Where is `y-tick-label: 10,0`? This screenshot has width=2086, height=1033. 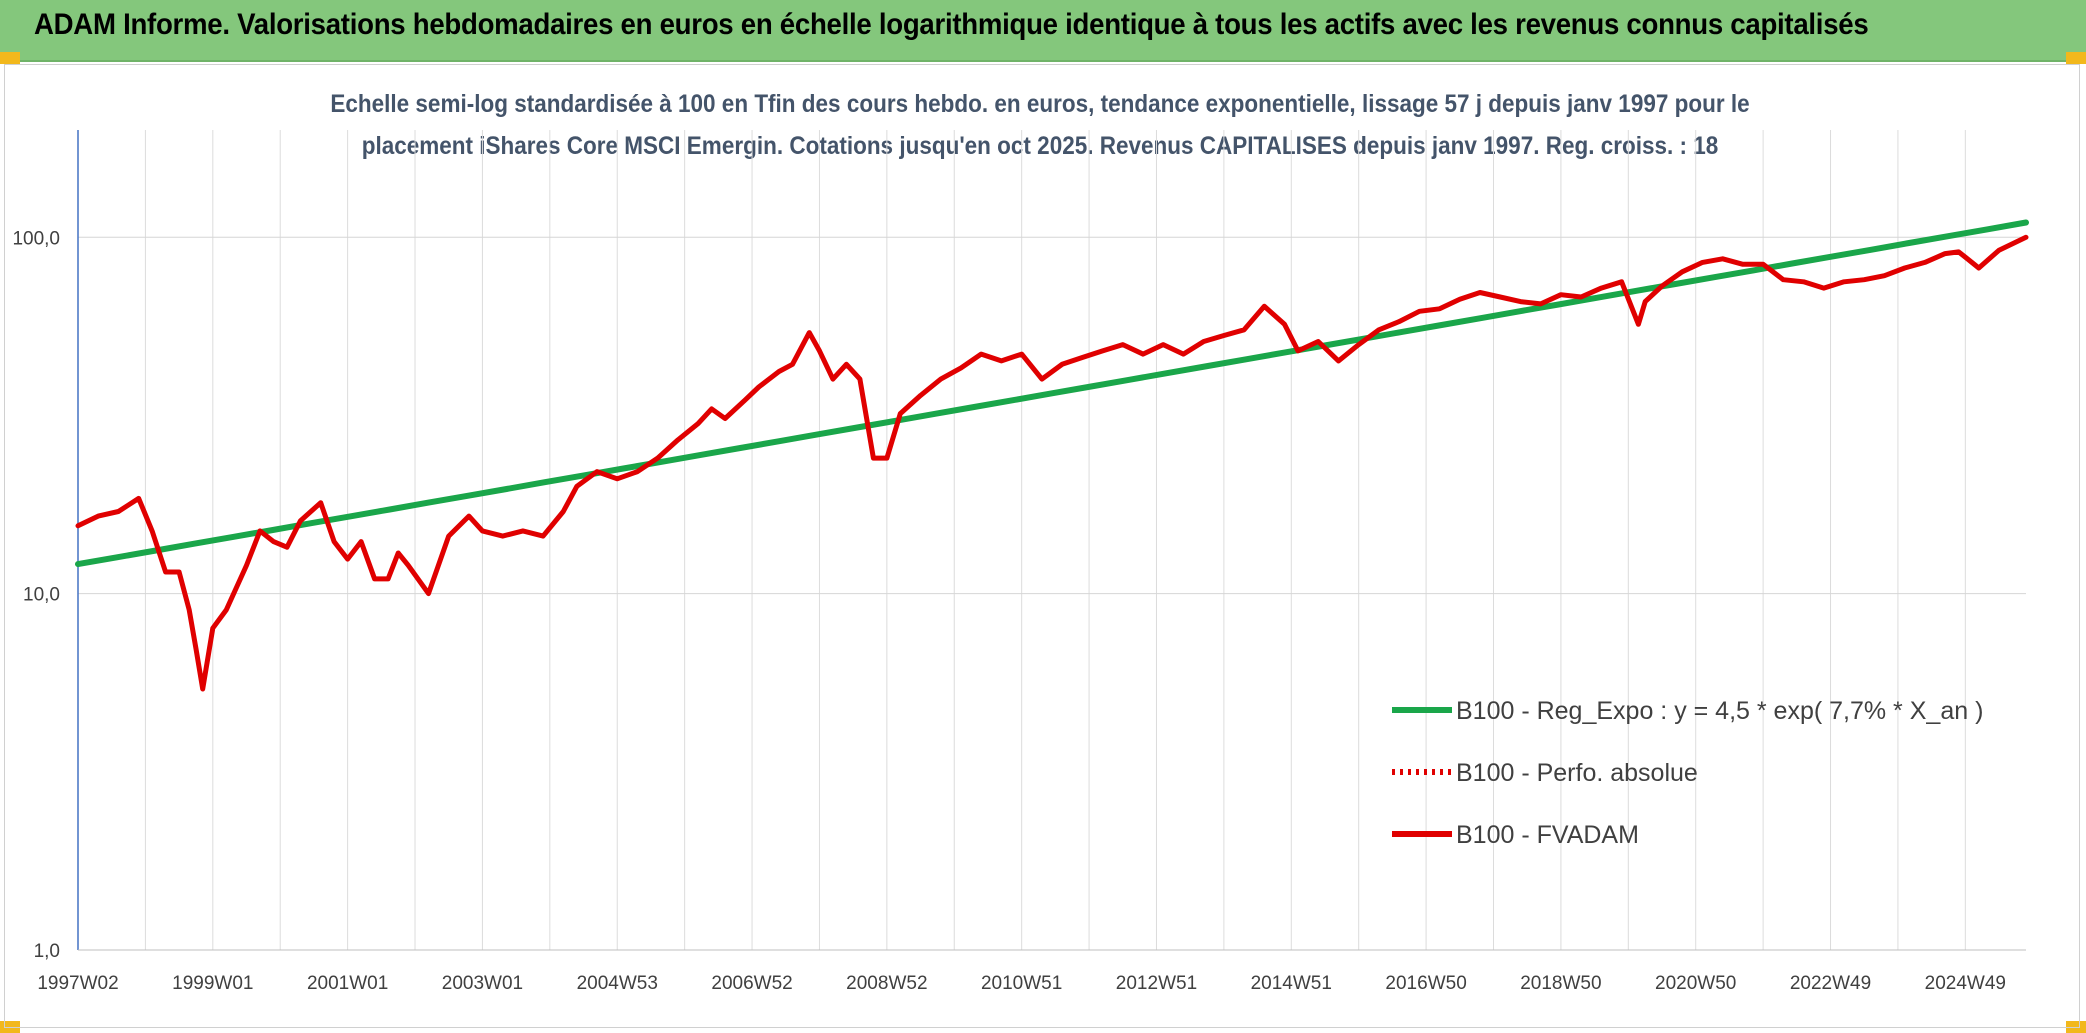 y-tick-label: 10,0 is located at coordinates (41, 595).